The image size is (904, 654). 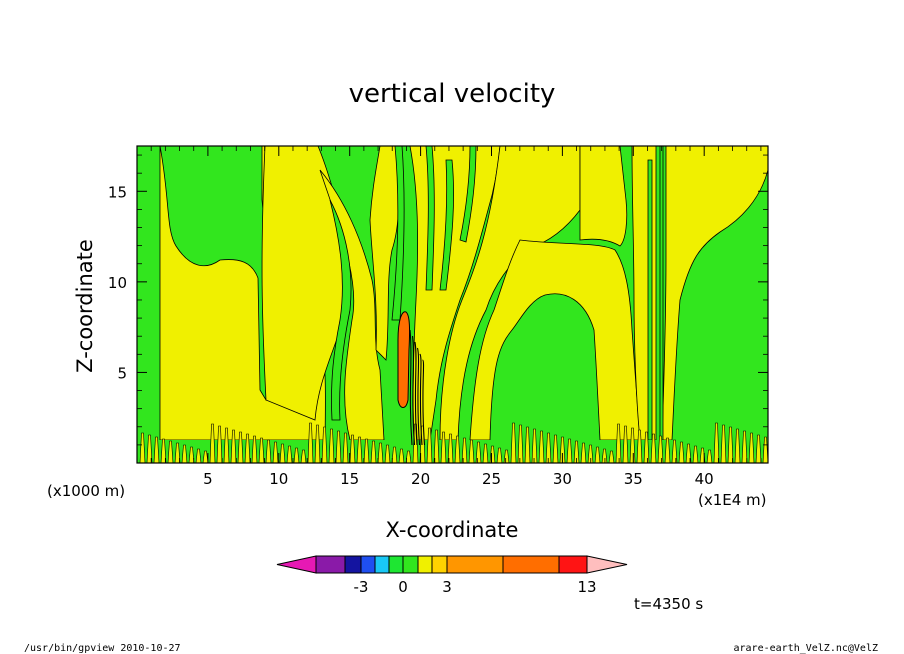 What do you see at coordinates (452, 94) in the screenshot?
I see `chart-title: vertical velocity` at bounding box center [452, 94].